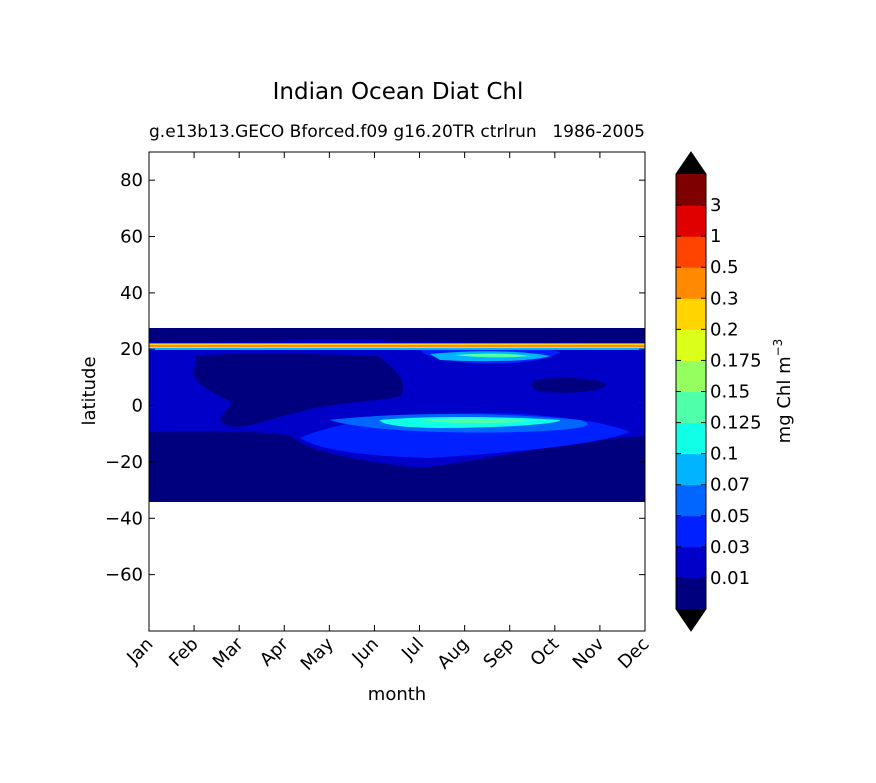 This screenshot has width=876, height=783. What do you see at coordinates (397, 346) in the screenshot?
I see `contour-front-core` at bounding box center [397, 346].